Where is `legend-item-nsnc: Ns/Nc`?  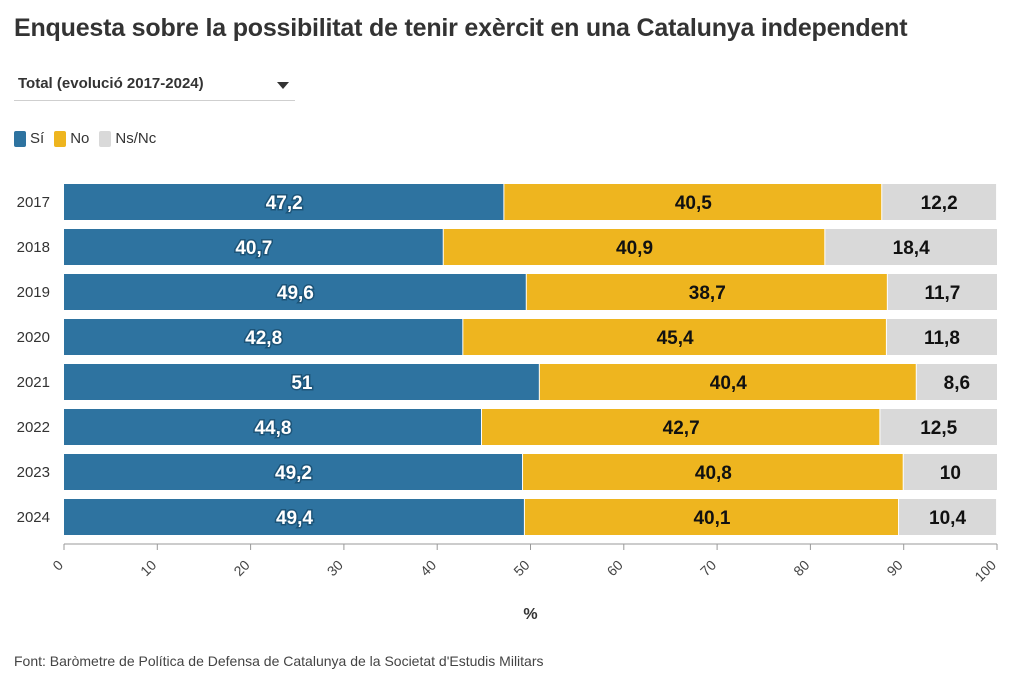
legend-item-nsnc: Ns/Nc is located at coordinates (127, 138).